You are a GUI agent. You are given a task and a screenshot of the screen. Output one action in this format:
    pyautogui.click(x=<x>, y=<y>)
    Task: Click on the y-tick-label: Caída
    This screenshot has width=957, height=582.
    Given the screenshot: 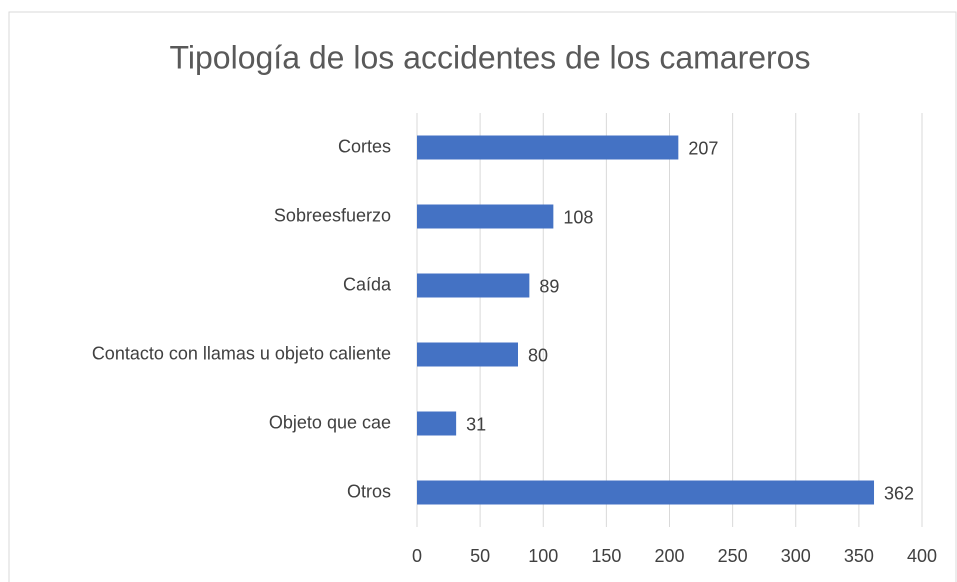 What is the action you would take?
    pyautogui.click(x=367, y=284)
    